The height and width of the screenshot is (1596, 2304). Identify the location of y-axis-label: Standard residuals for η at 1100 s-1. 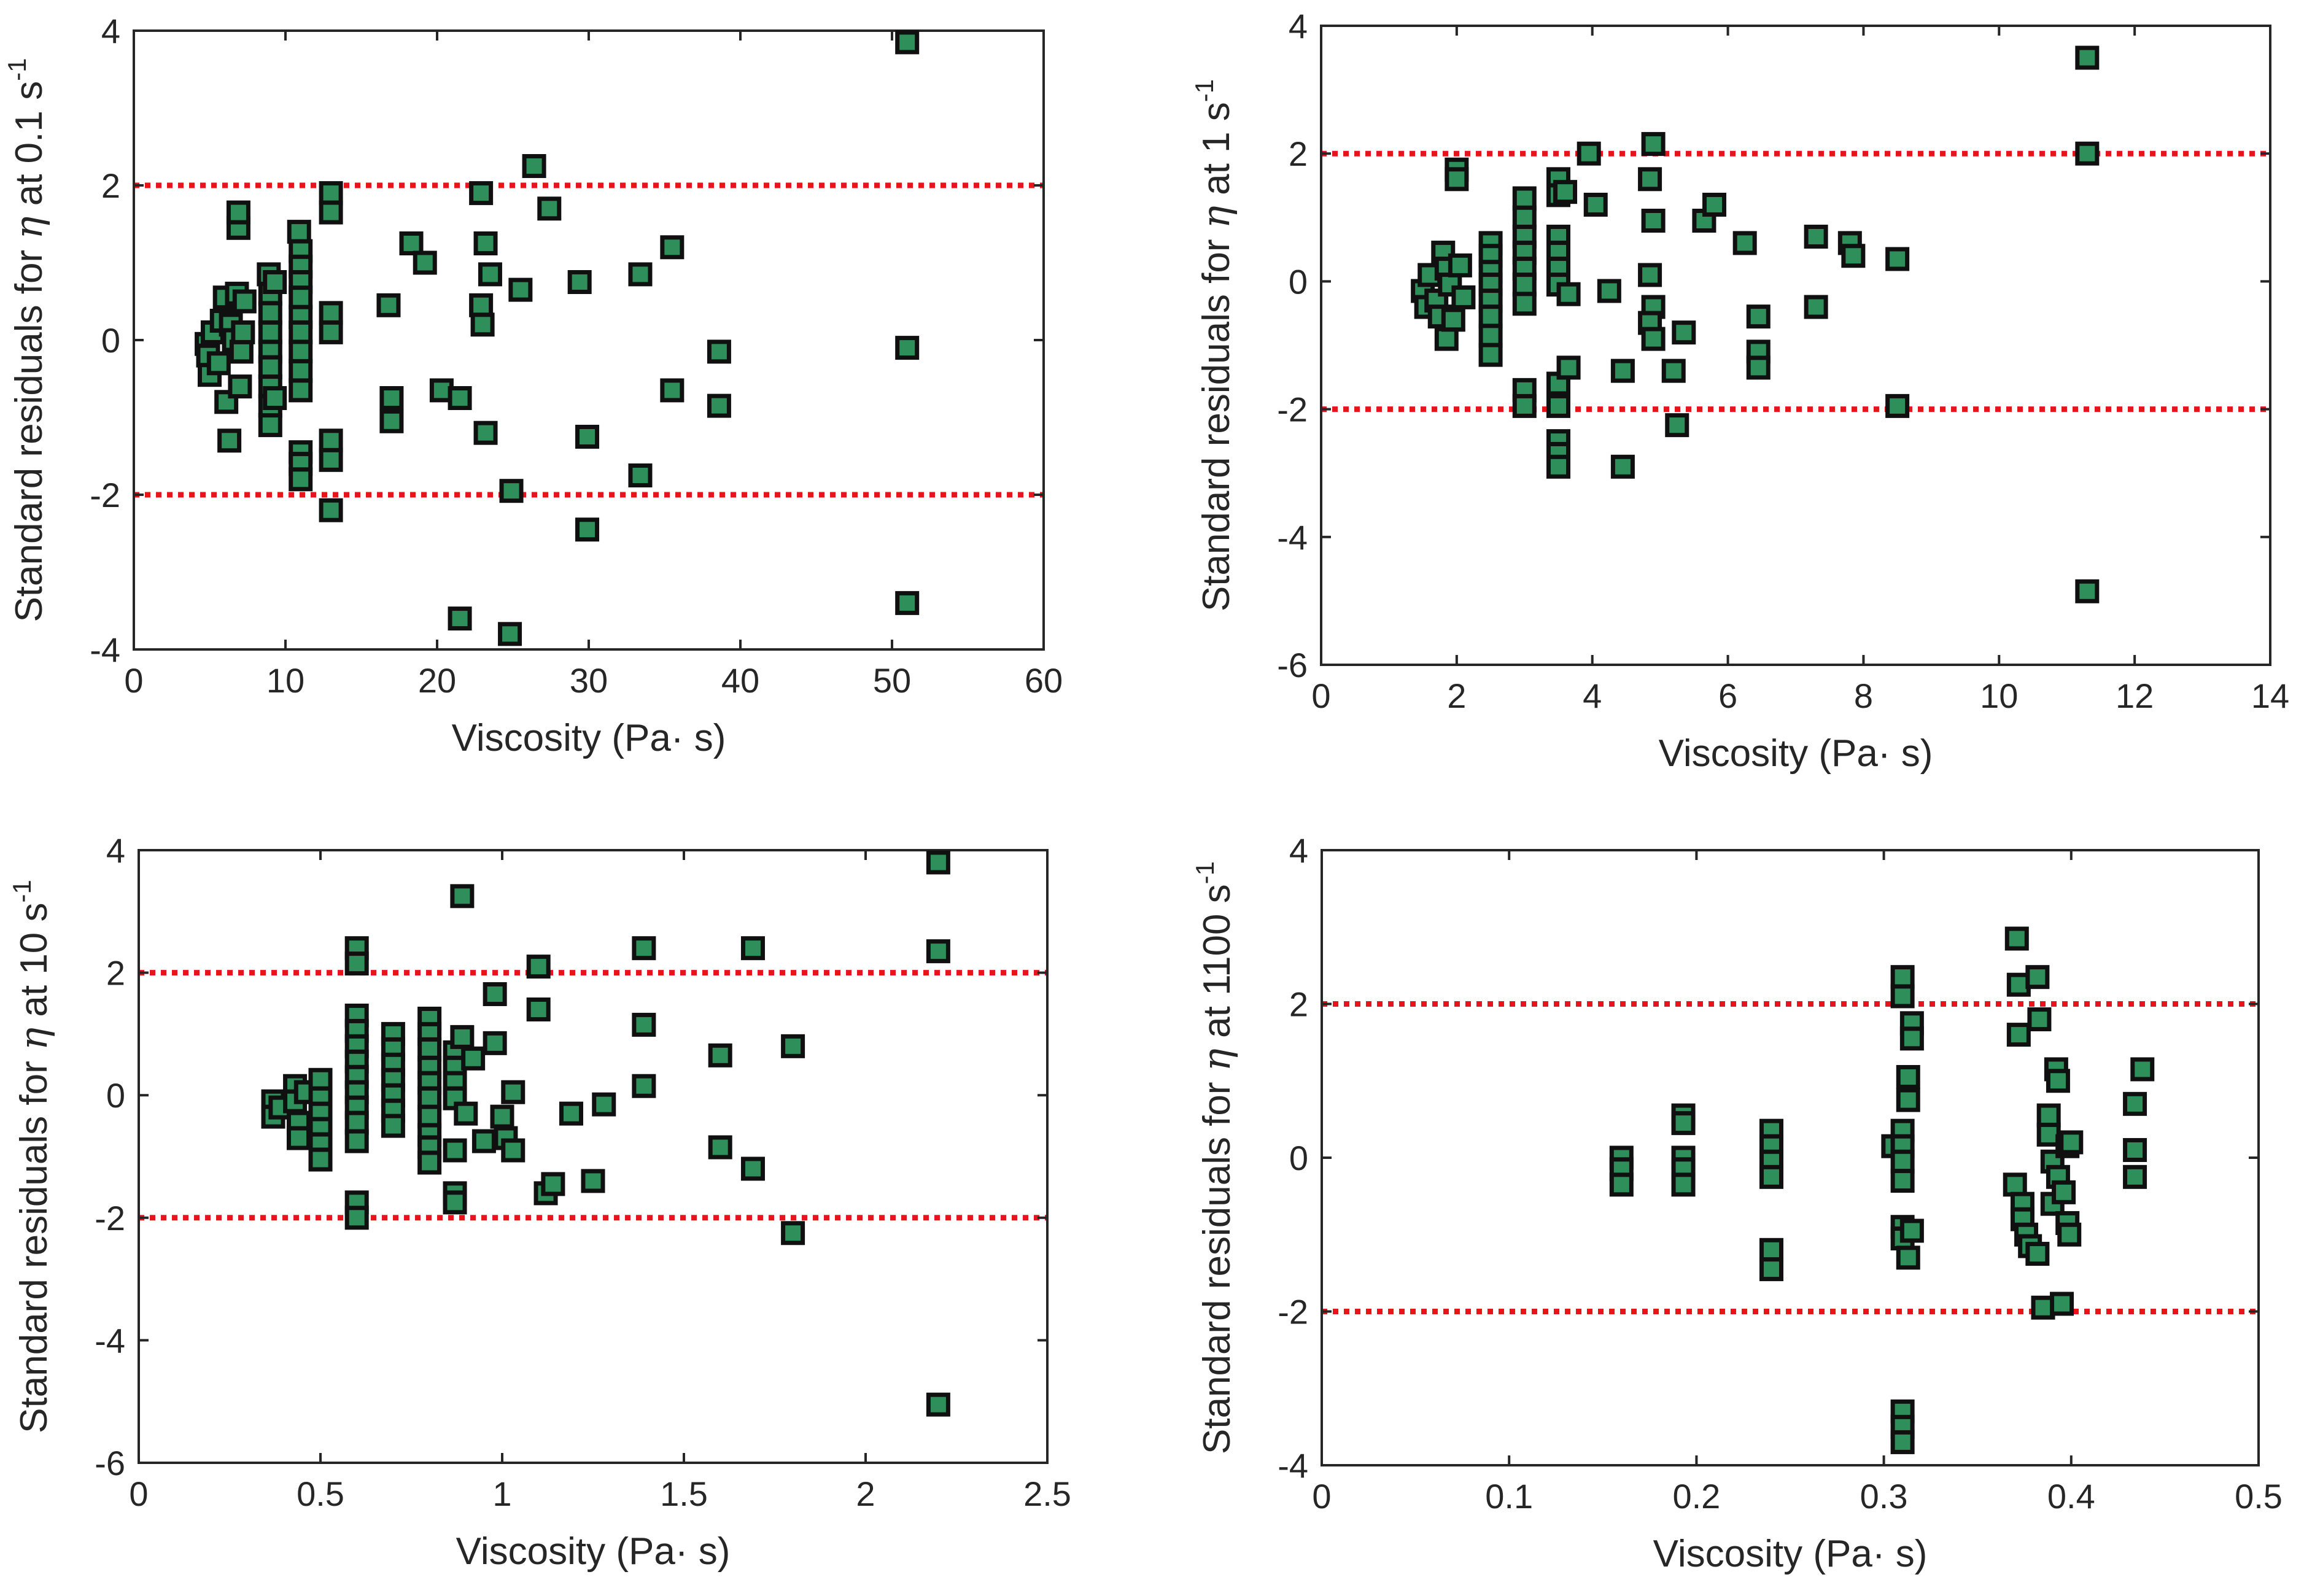
(1214, 1157).